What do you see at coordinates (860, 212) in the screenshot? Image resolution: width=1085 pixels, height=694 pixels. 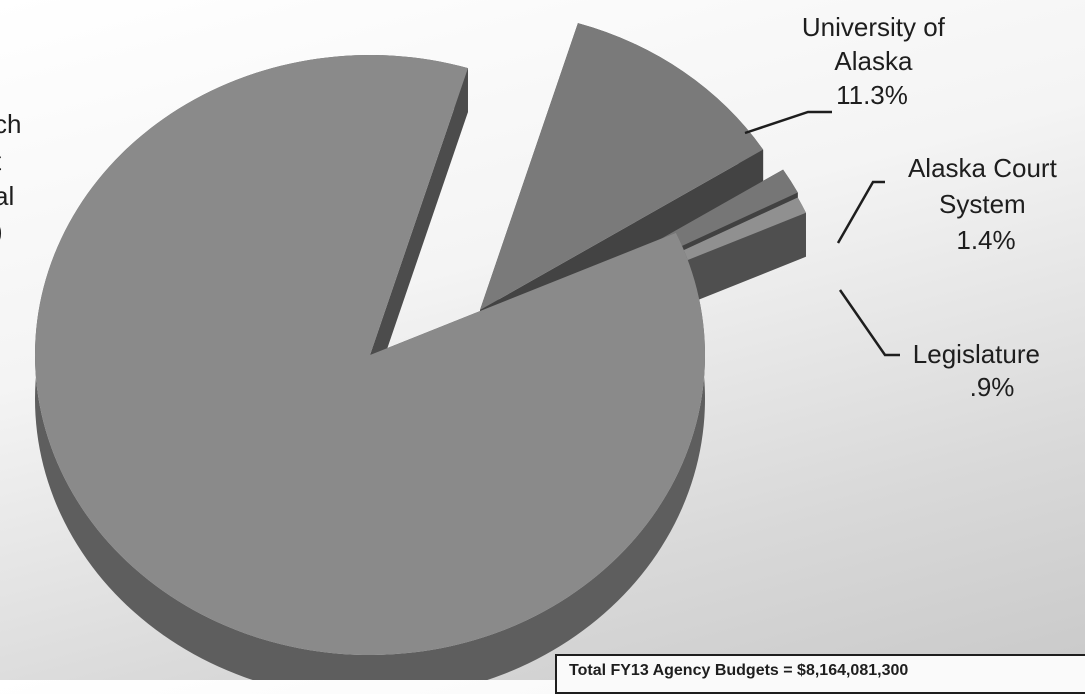 I see `leader-line-court-system` at bounding box center [860, 212].